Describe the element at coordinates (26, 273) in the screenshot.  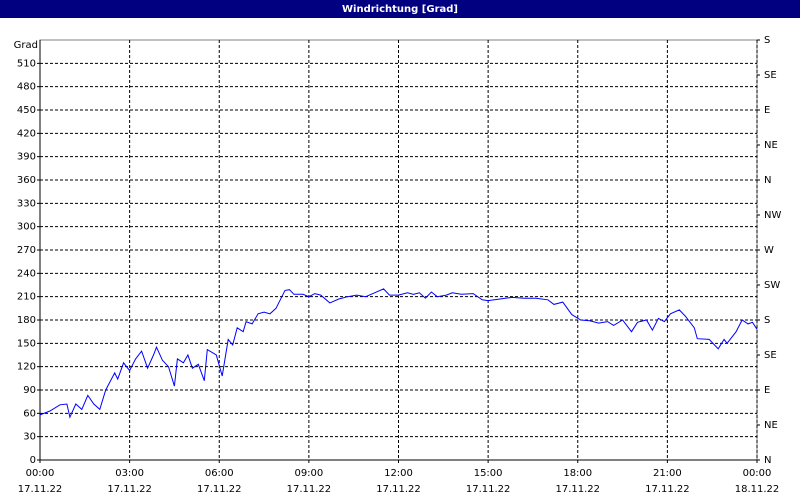
I see `y-tick-label: 240` at that location.